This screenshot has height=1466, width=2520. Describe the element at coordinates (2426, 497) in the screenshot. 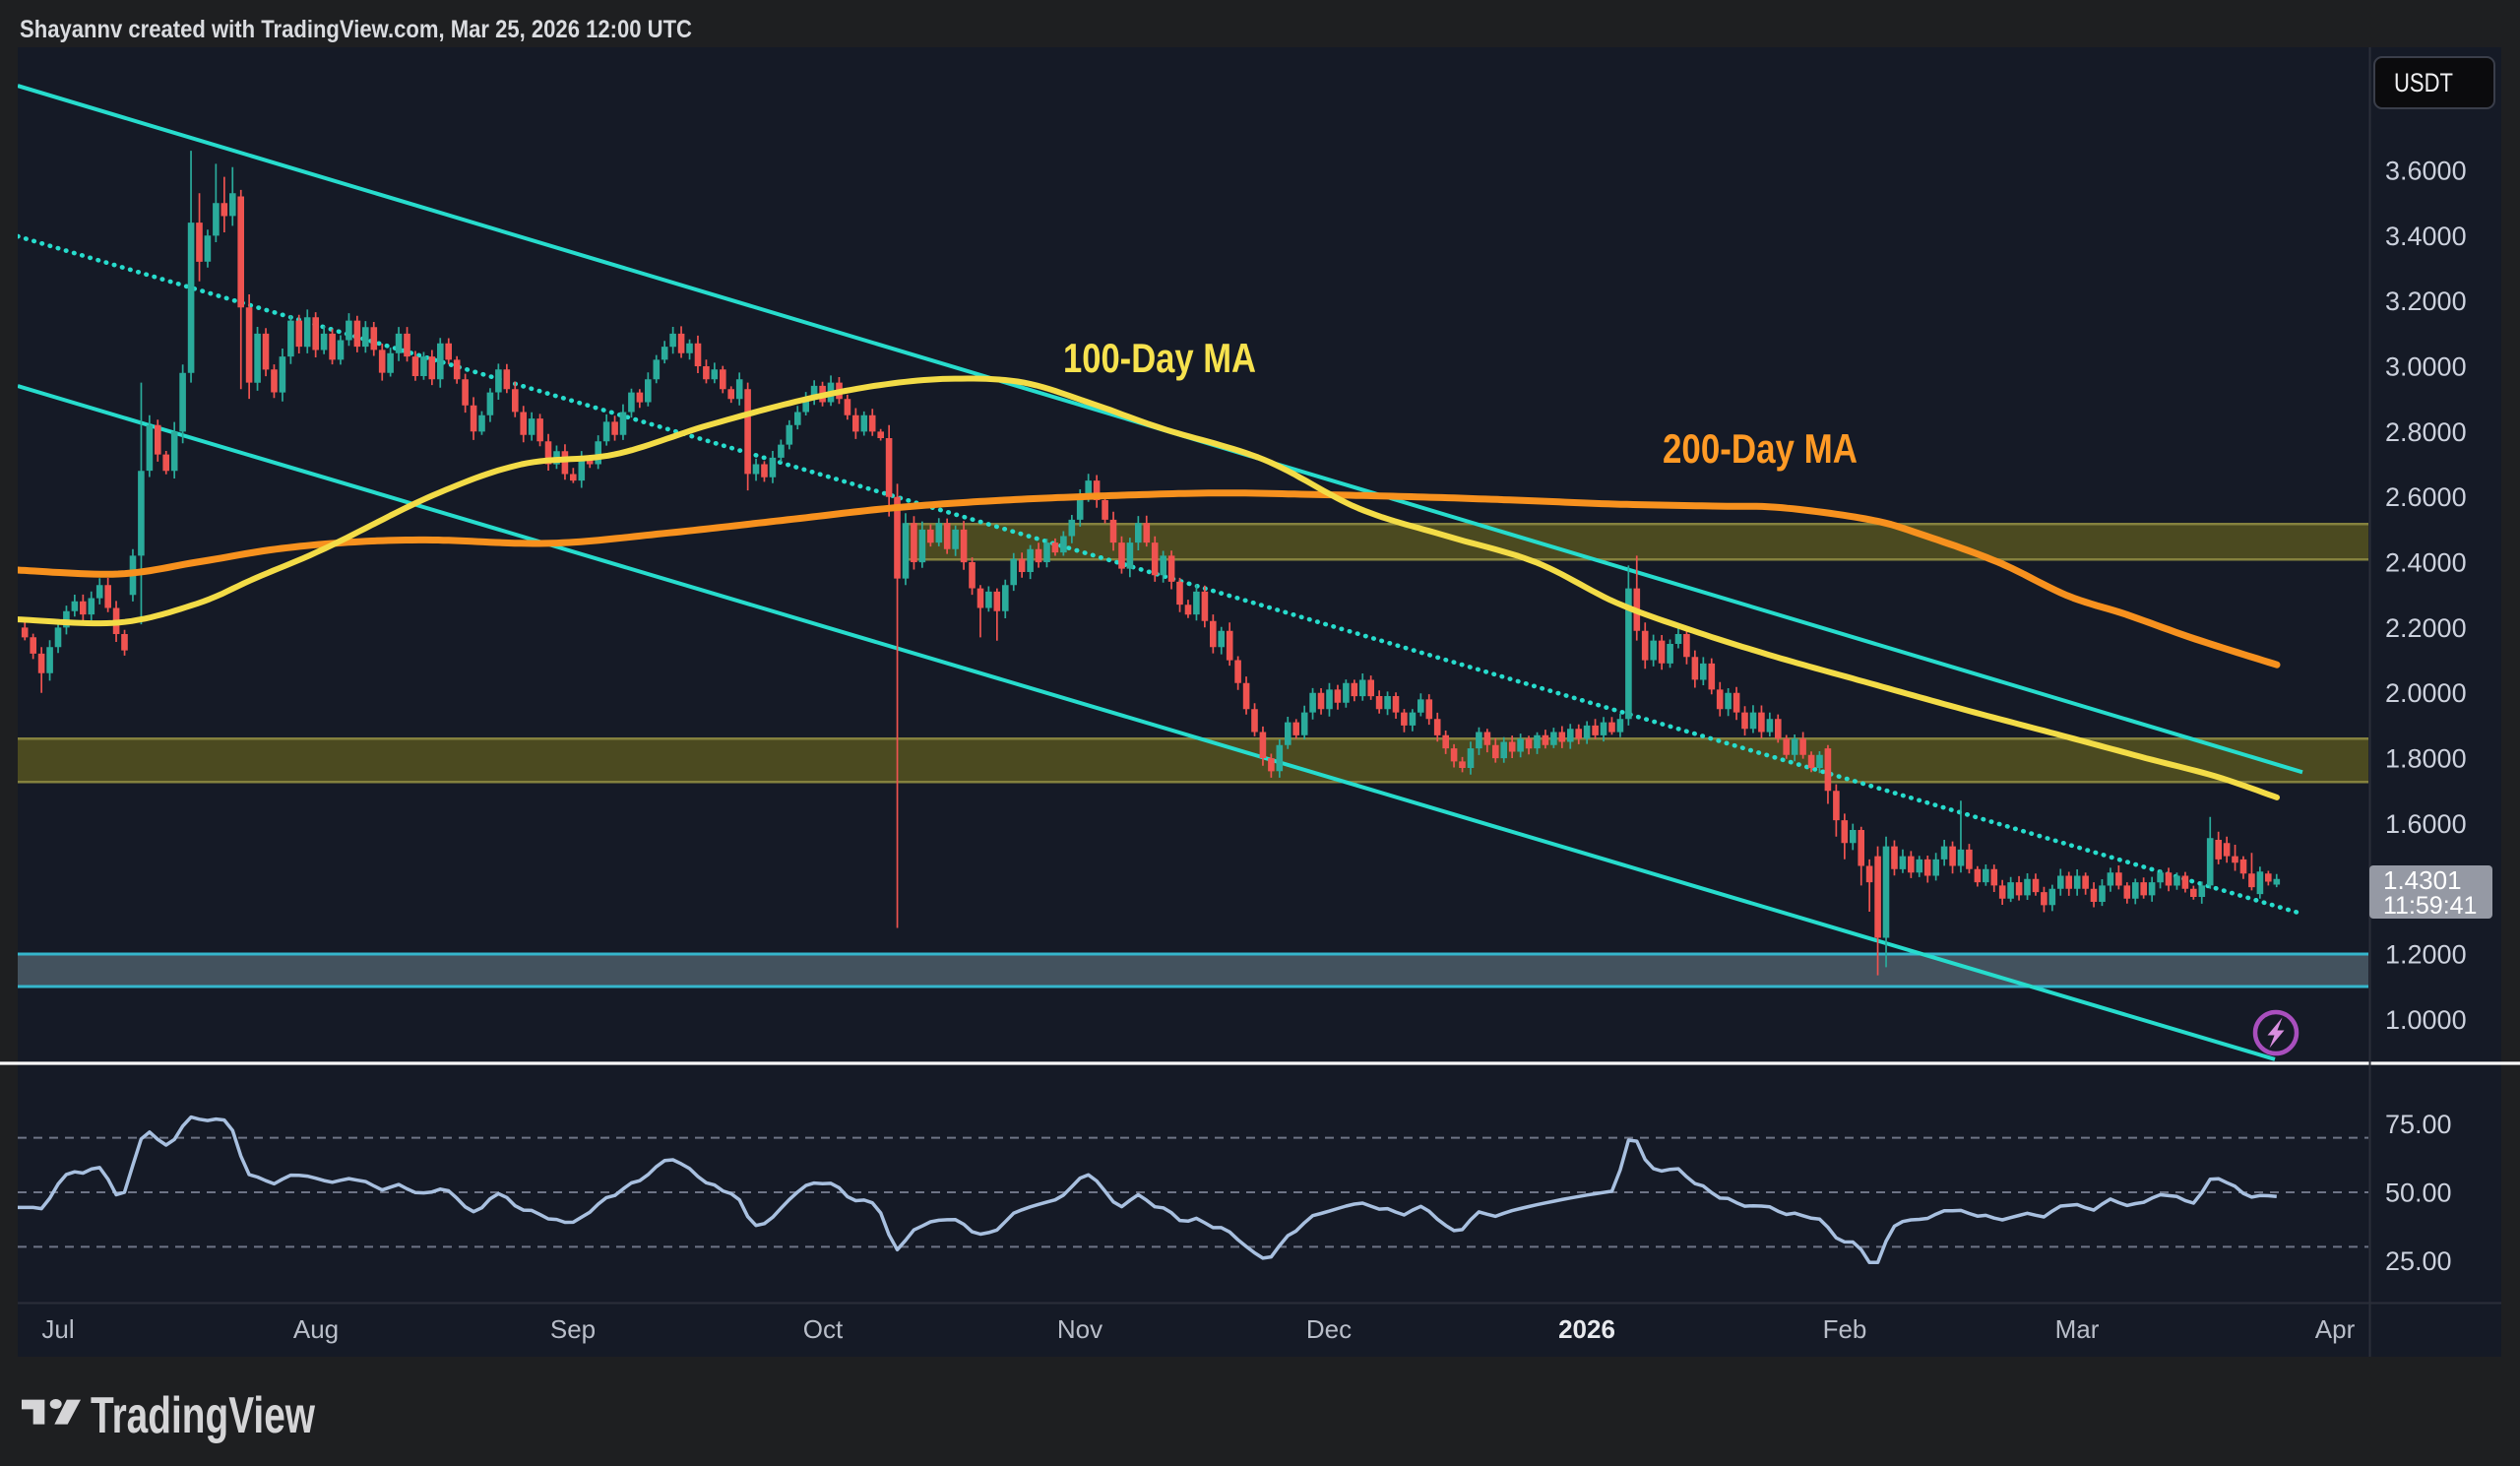

I see `svg-text: 2.6000` at that location.